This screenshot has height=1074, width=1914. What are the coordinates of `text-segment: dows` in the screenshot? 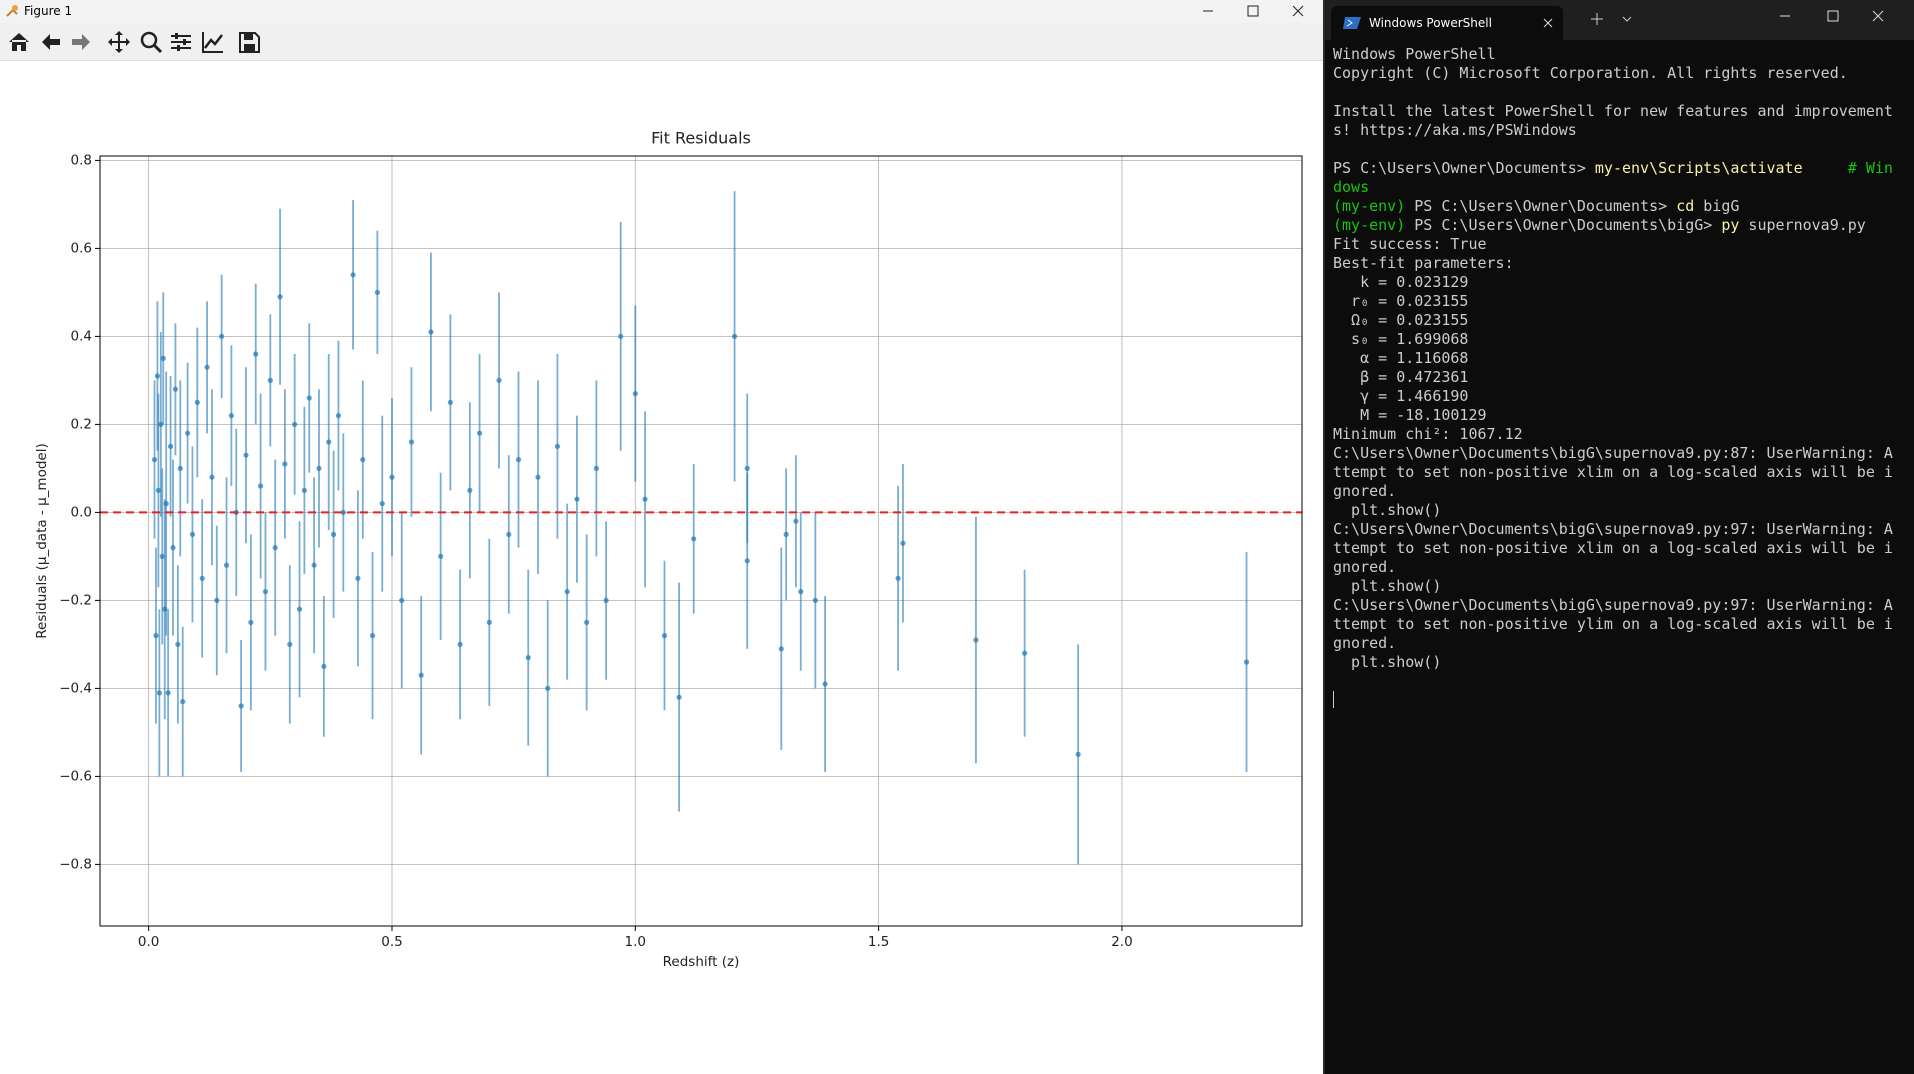 It's located at (1351, 187).